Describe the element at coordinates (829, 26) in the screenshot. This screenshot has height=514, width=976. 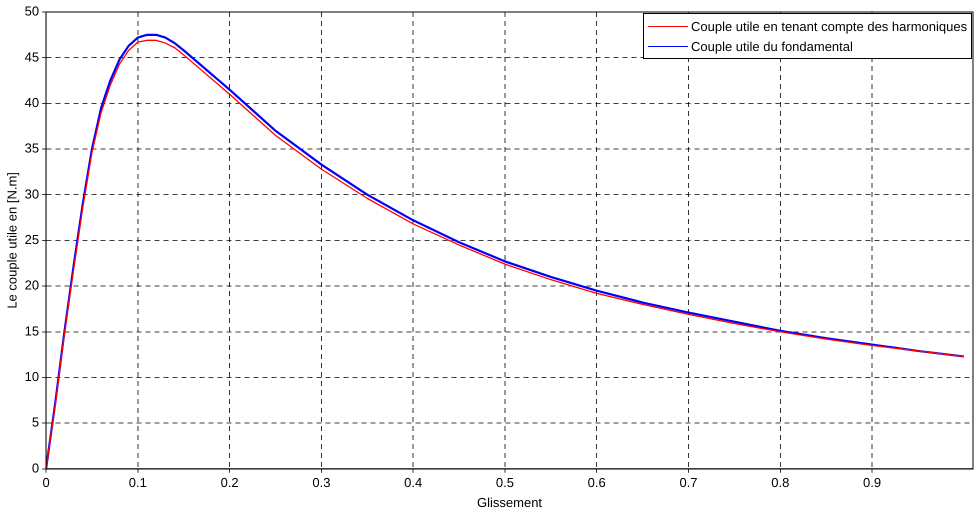
I see `legend-label: Couple utile en tenant compte des harmoniques` at that location.